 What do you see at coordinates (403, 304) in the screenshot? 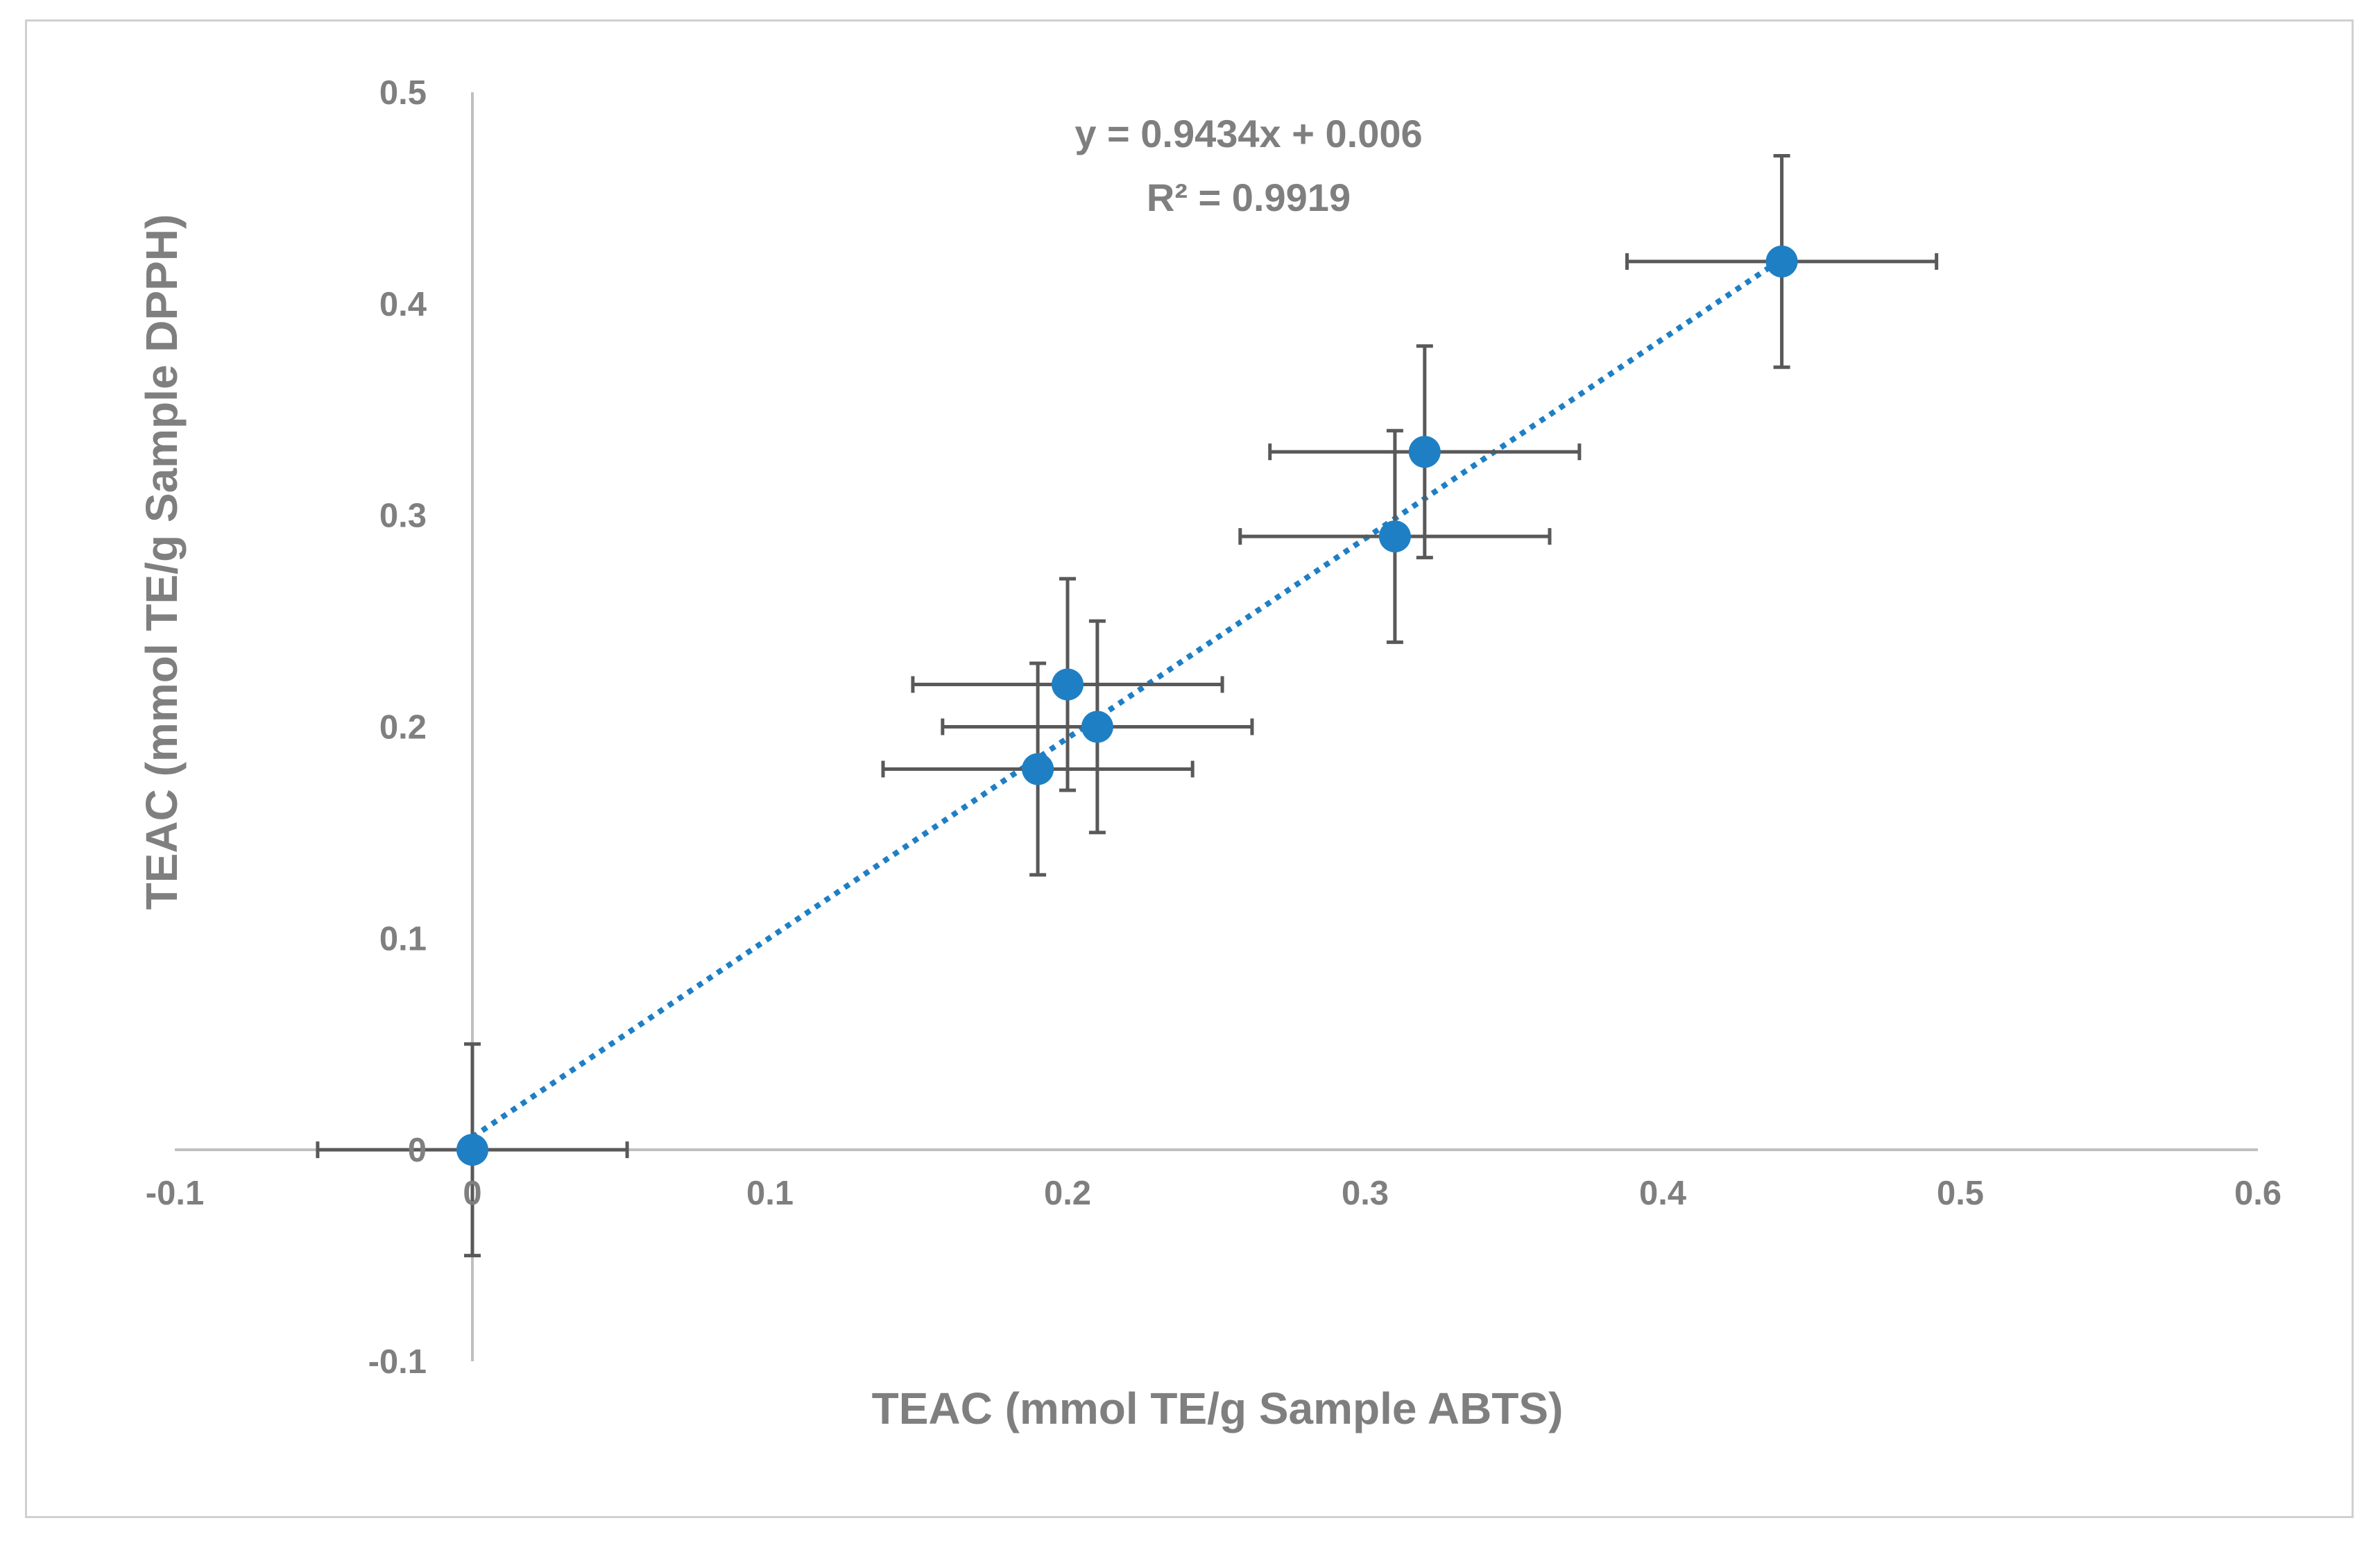
I see `y-tick-label: 0.4` at bounding box center [403, 304].